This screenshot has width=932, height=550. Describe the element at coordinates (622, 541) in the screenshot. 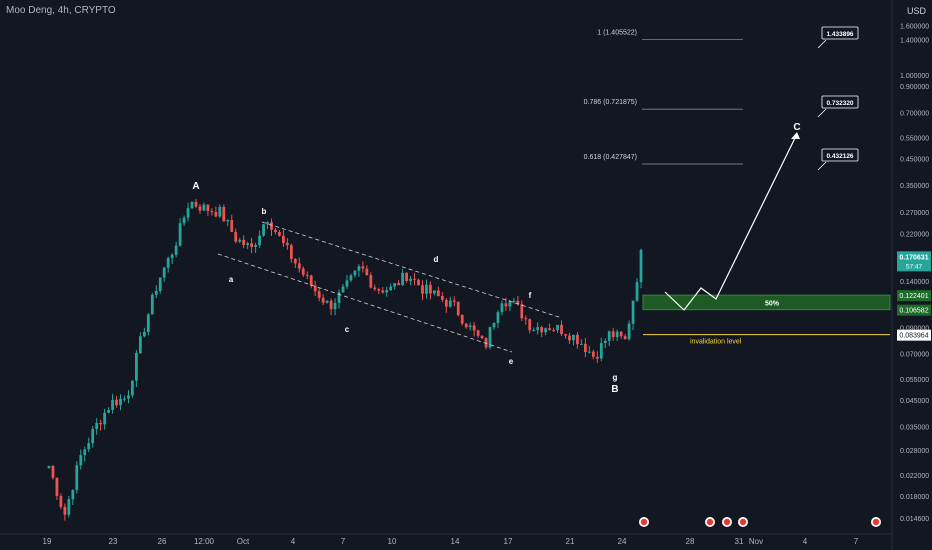

I see `x-tick-label: 24` at that location.